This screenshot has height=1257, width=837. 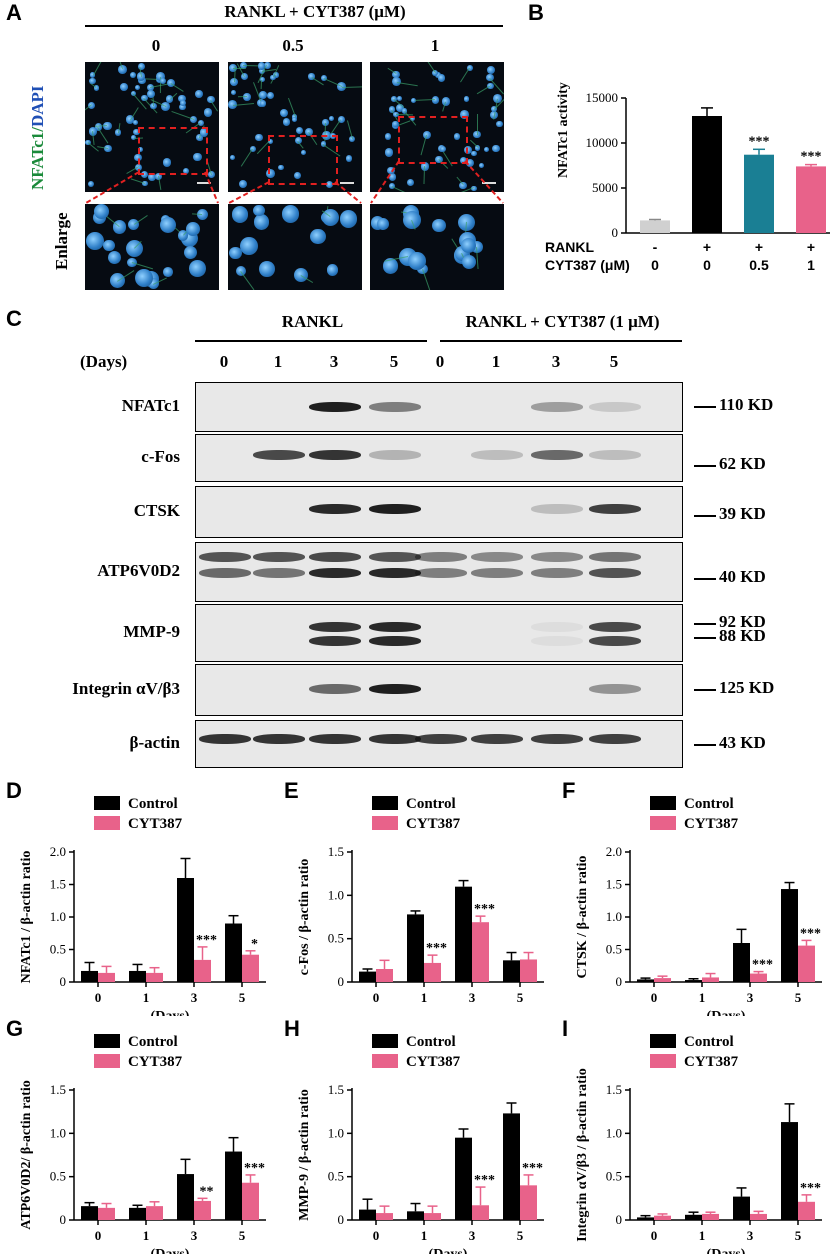 I want to click on legend-control-label: Control, so click(x=153, y=804).